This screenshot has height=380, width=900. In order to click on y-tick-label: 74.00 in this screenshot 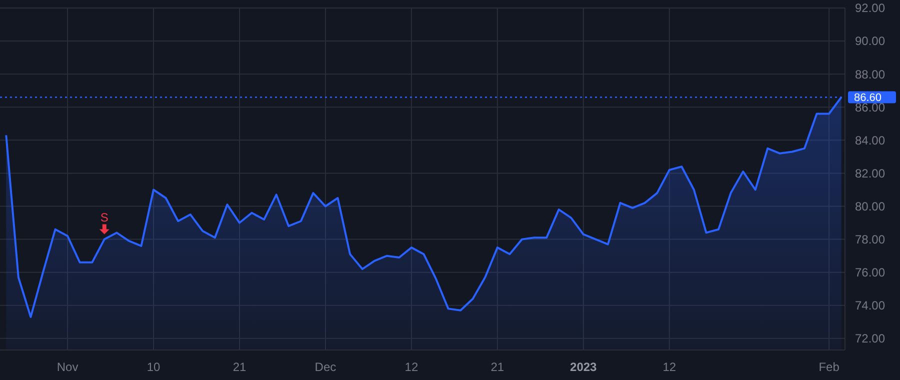, I will do `click(870, 305)`.